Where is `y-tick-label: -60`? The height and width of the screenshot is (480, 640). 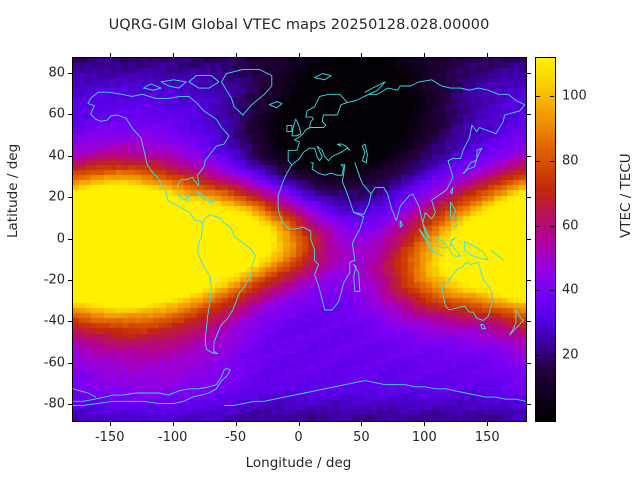 y-tick-label: -60 is located at coordinates (54, 363).